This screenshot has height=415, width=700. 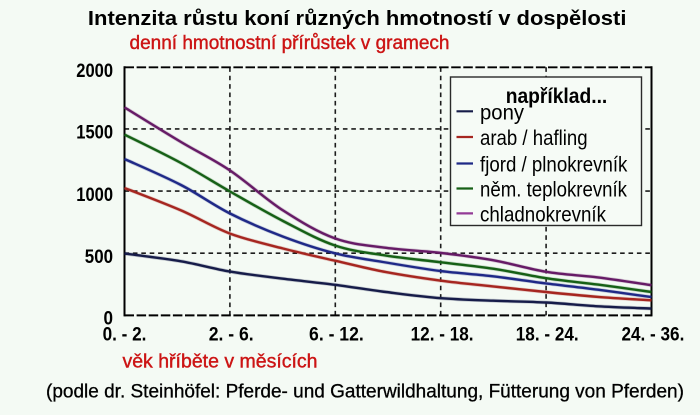 What do you see at coordinates (109, 319) in the screenshot?
I see `svg-text: 0` at bounding box center [109, 319].